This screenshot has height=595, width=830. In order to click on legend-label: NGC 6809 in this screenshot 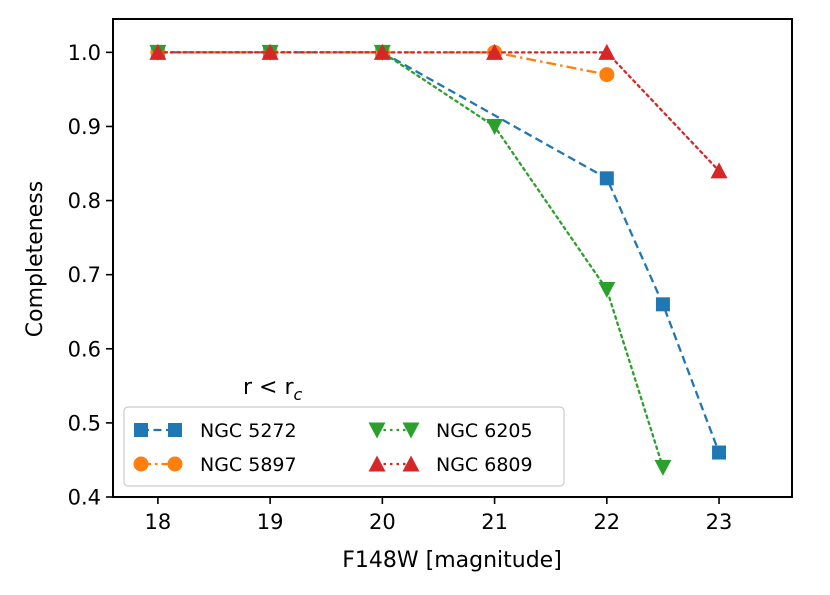, I will do `click(484, 465)`.